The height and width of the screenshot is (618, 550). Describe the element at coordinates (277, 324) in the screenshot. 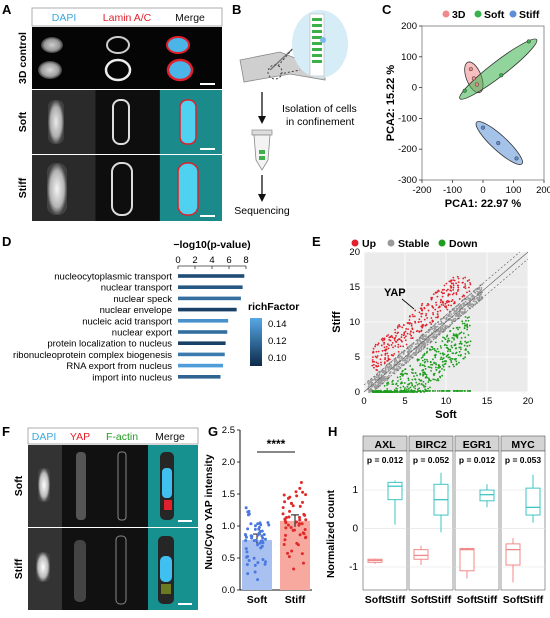

I see `richfactor-tick-1: 0.14` at that location.